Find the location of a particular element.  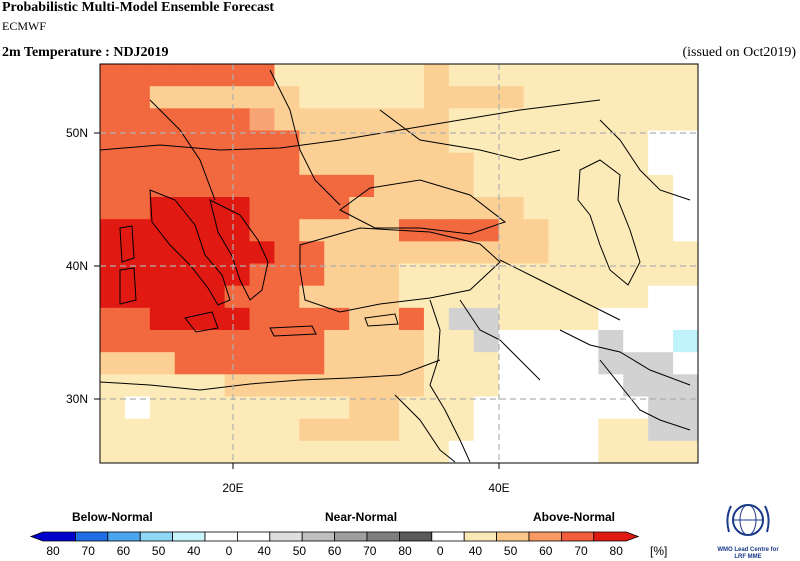

legend-tick-label: 60 is located at coordinates (546, 551).